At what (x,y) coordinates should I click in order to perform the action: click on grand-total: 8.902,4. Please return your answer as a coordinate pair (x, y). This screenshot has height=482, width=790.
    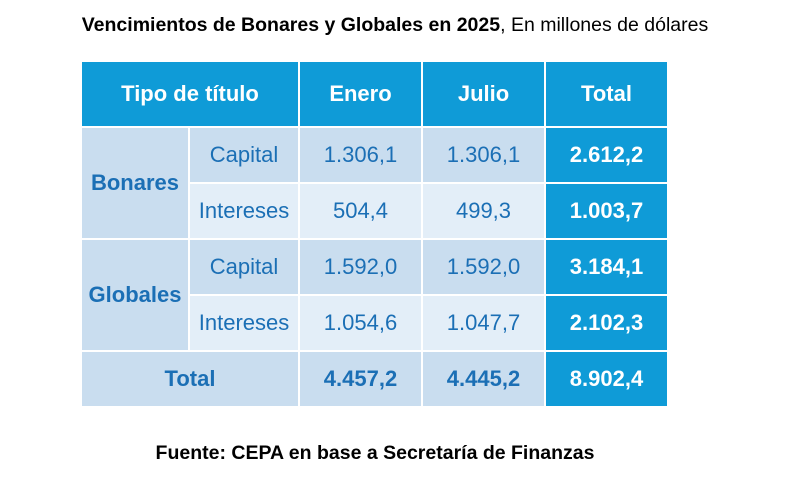
    Looking at the image, I should click on (606, 379).